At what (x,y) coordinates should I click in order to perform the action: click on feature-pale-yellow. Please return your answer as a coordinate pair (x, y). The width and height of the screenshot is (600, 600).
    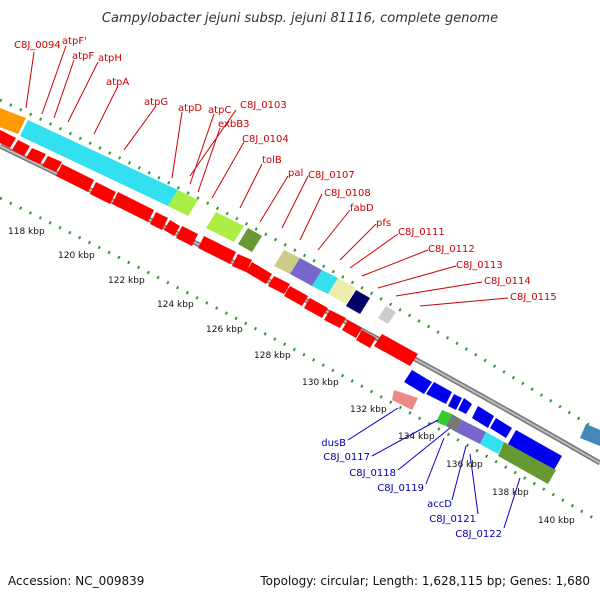
    Looking at the image, I should click on (342, 291).